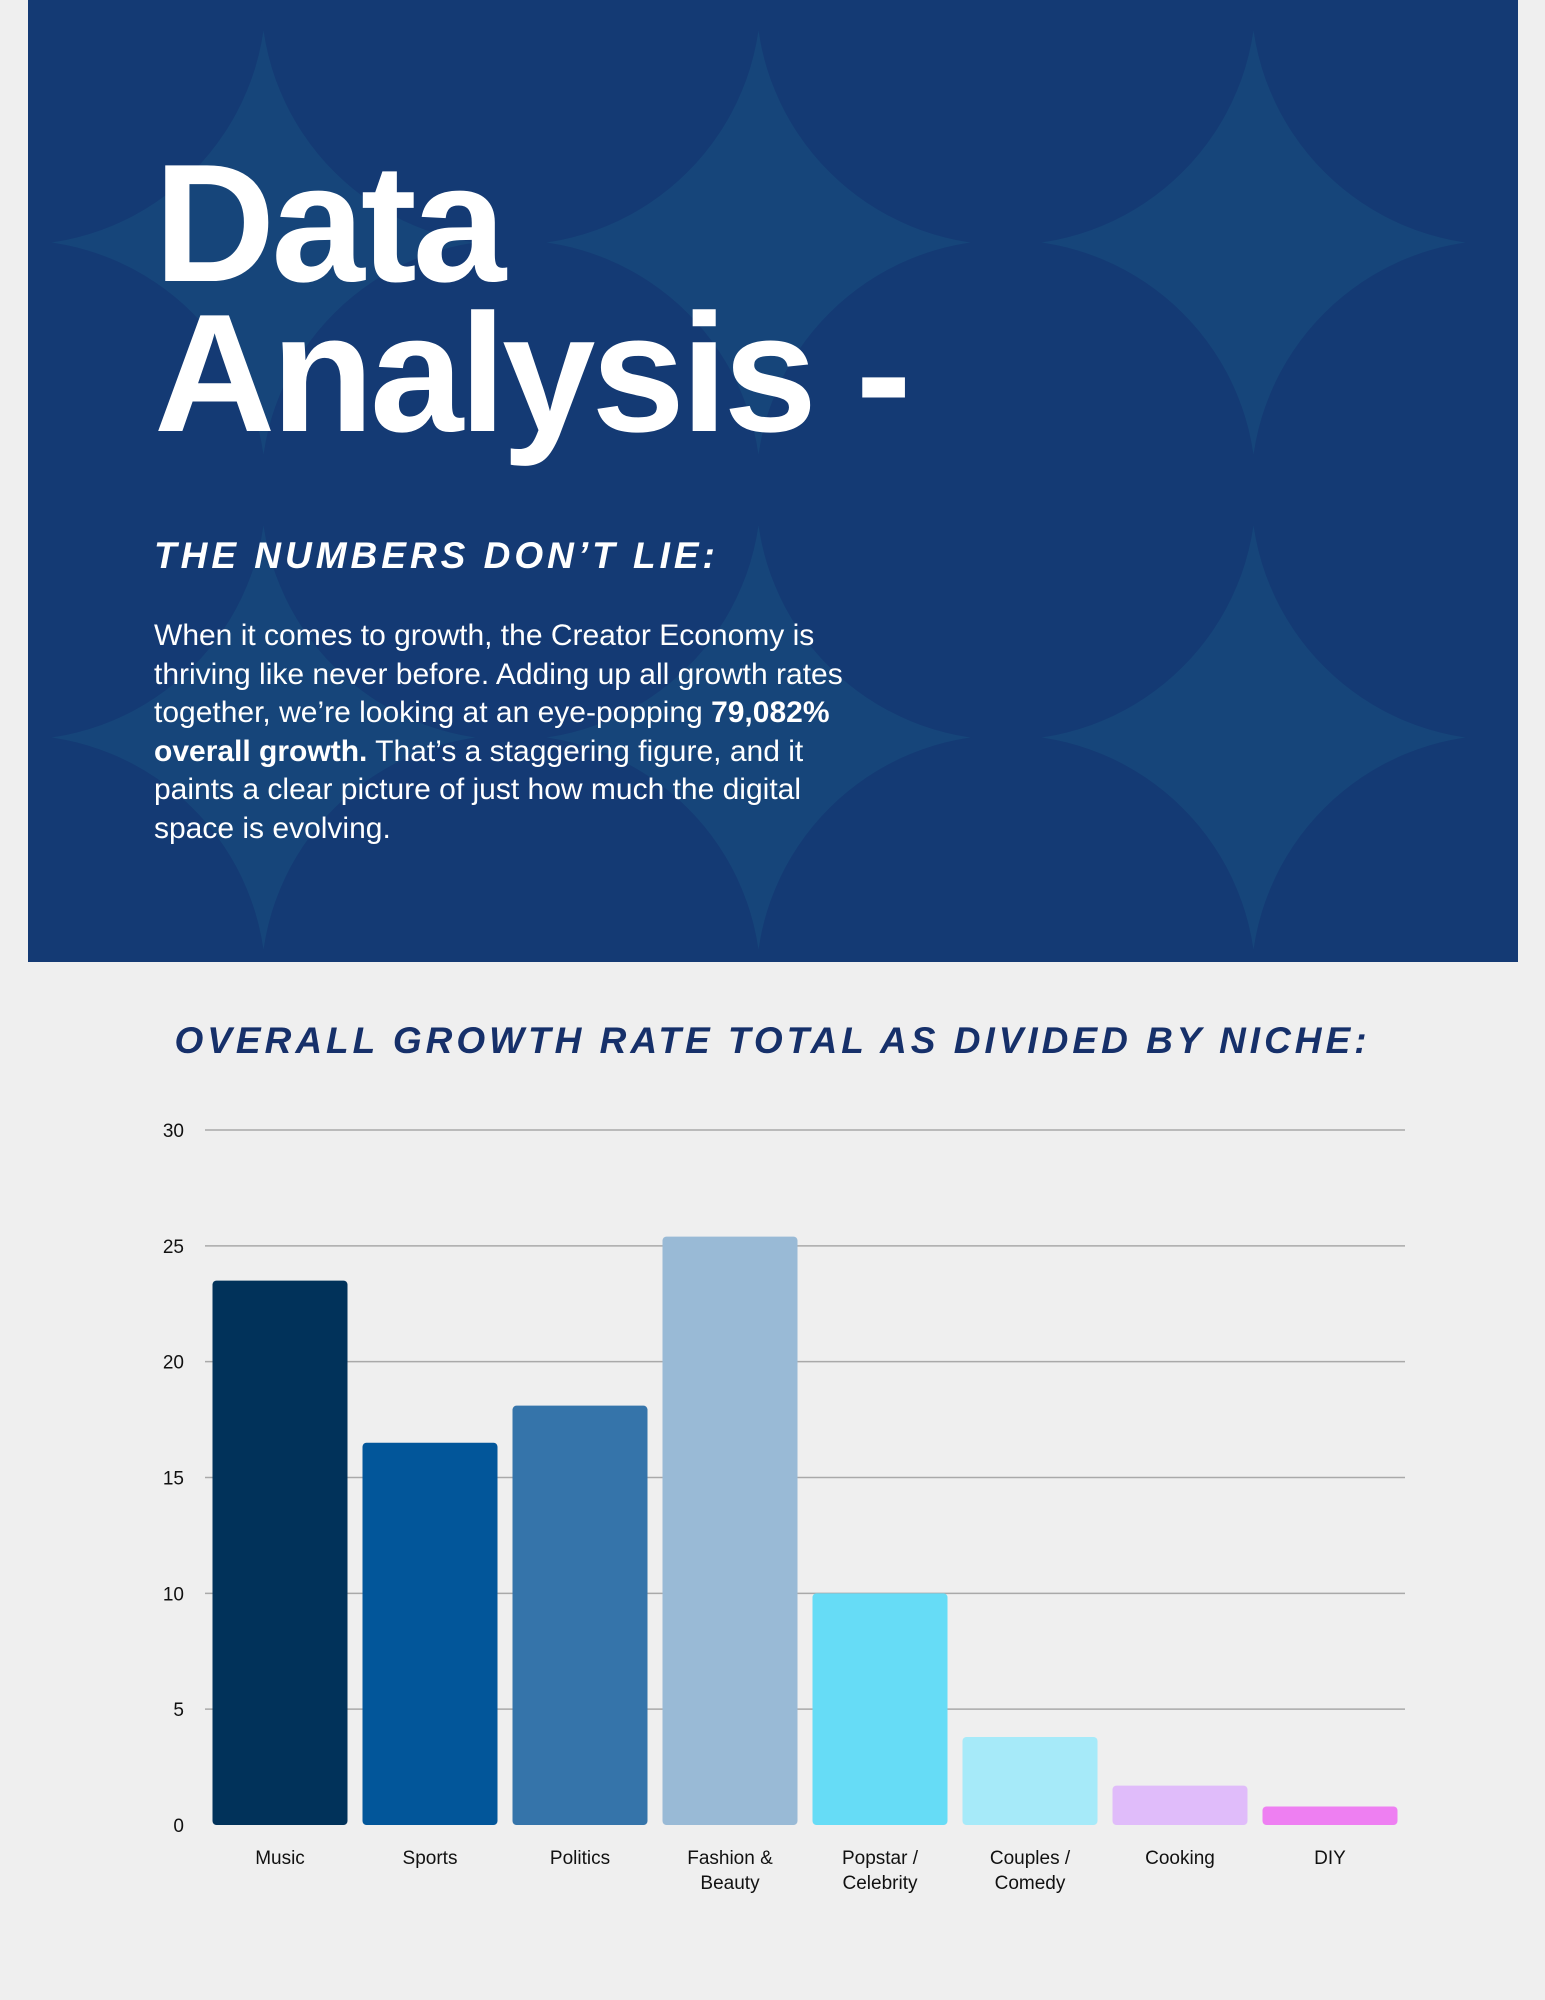  Describe the element at coordinates (1030, 1883) in the screenshot. I see `x-category-label: Comedy` at that location.